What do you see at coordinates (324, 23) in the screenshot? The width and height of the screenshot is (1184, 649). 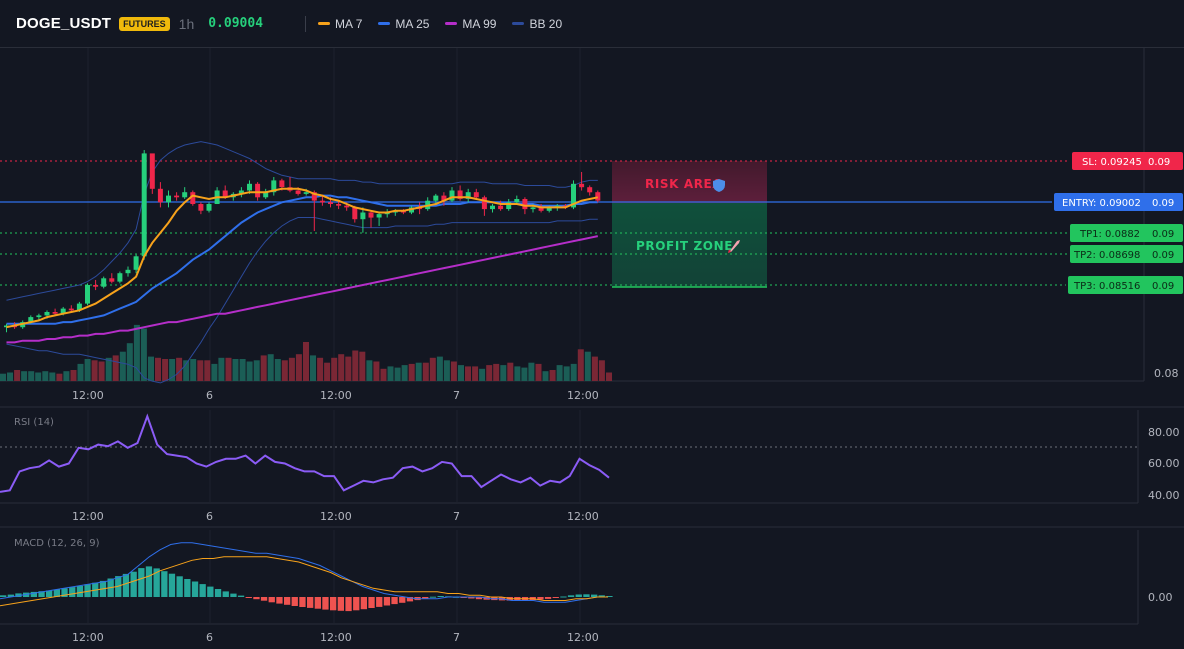 I see `ma7-swatch` at bounding box center [324, 23].